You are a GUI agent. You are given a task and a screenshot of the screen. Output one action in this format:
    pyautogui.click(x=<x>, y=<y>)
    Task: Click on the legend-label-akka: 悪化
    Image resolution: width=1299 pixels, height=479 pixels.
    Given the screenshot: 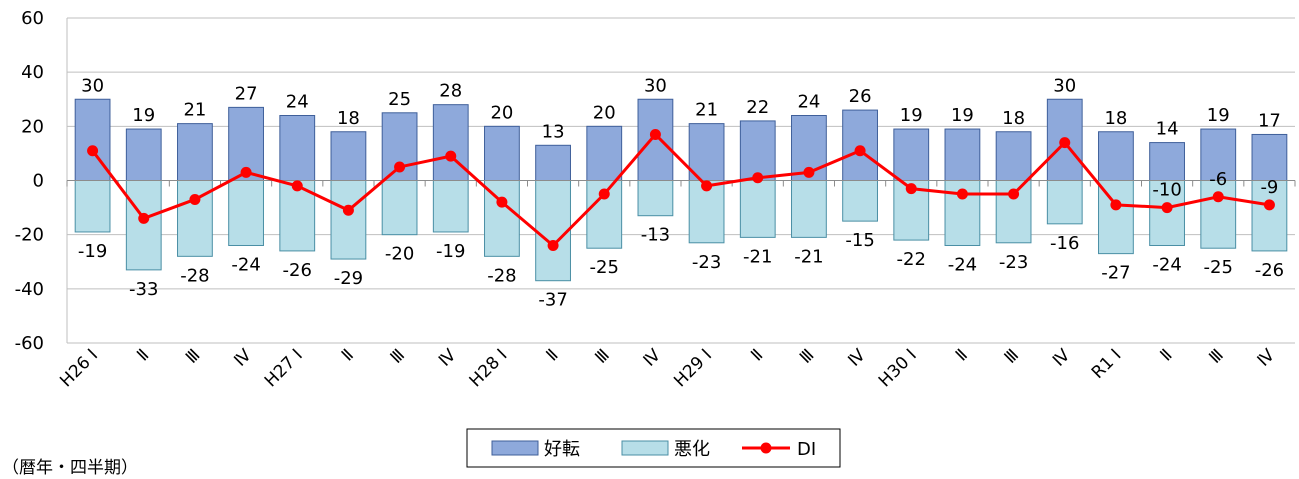 What is the action you would take?
    pyautogui.click(x=692, y=449)
    